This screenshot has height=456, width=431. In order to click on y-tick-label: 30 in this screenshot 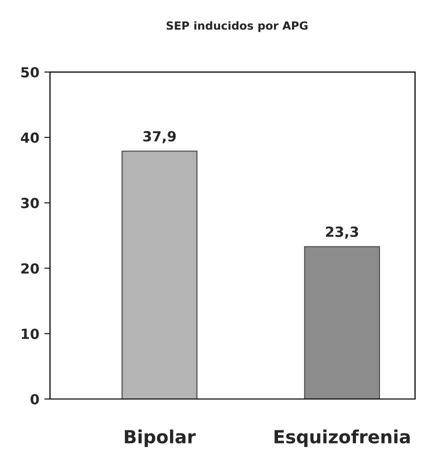, I will do `click(30, 203)`.